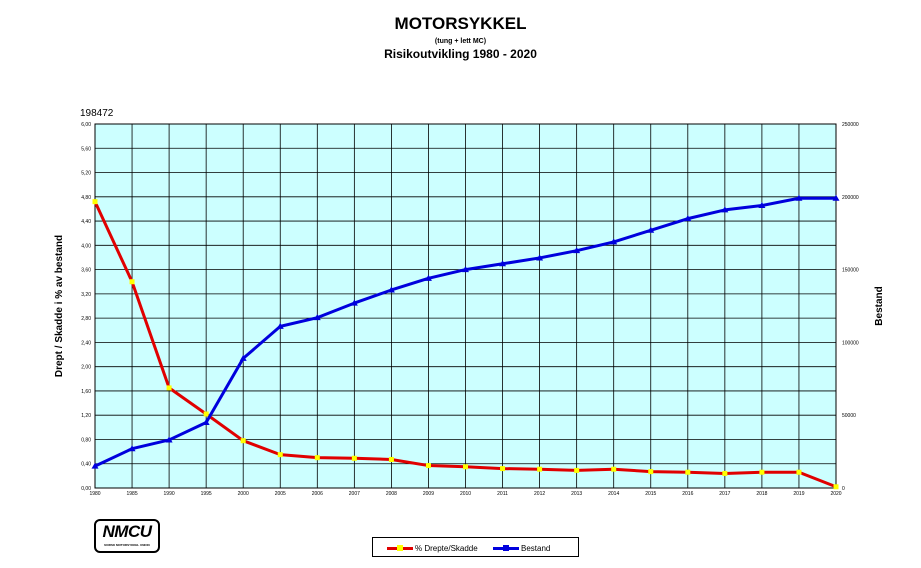 This screenshot has width=921, height=568. What do you see at coordinates (354, 494) in the screenshot?
I see `x-tick-label: 2007` at bounding box center [354, 494].